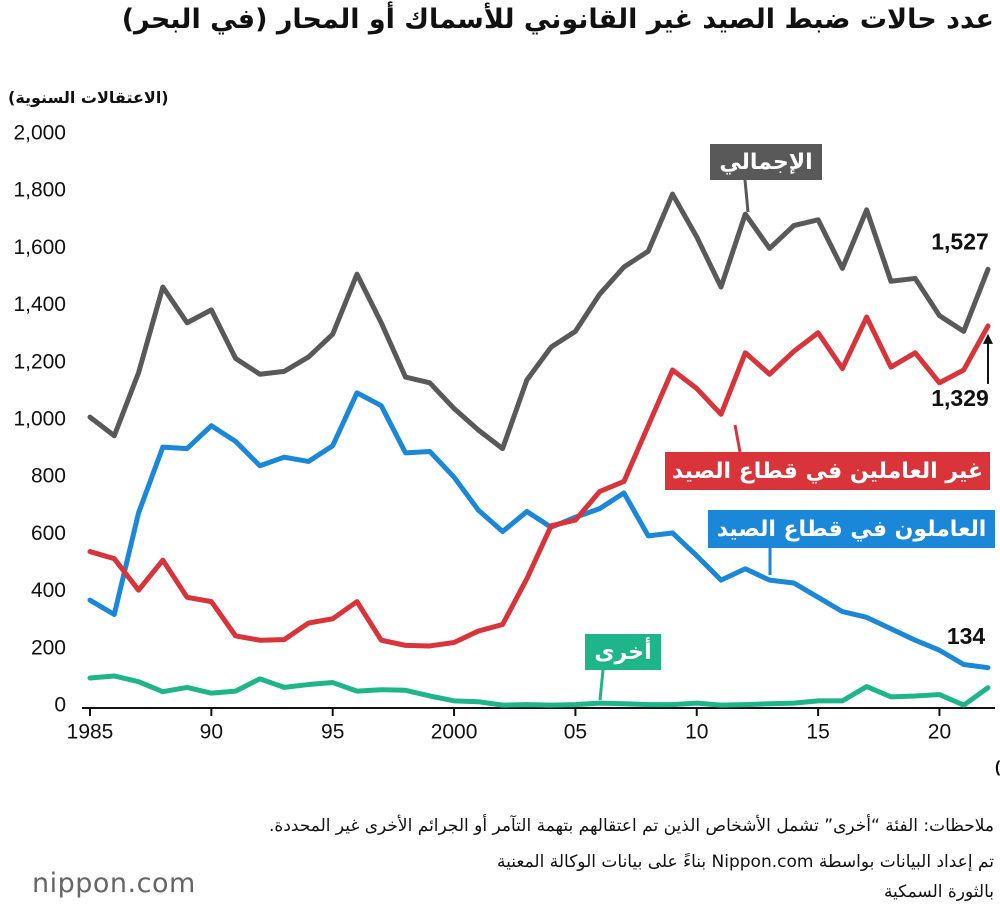 This screenshot has width=1000, height=916. Describe the element at coordinates (938, 892) in the screenshot. I see `source: بالثورة السمكية` at that location.